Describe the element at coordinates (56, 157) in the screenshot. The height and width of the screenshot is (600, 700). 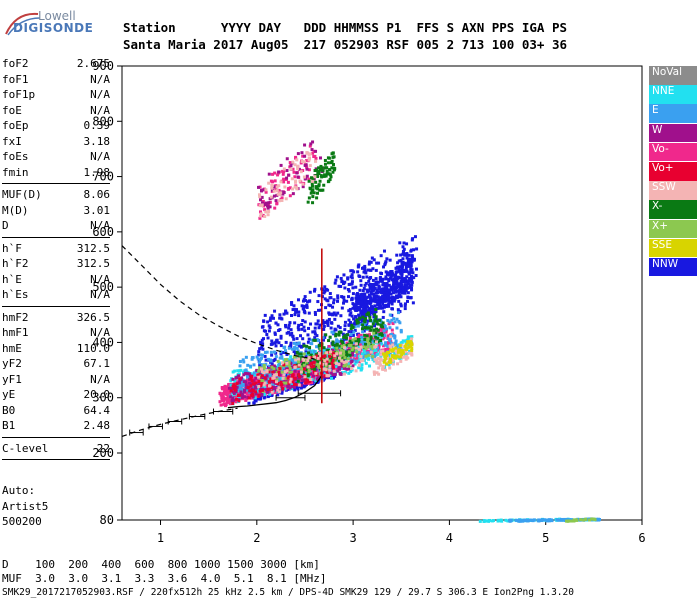
I see `param-row: foEs N/A` at that location.